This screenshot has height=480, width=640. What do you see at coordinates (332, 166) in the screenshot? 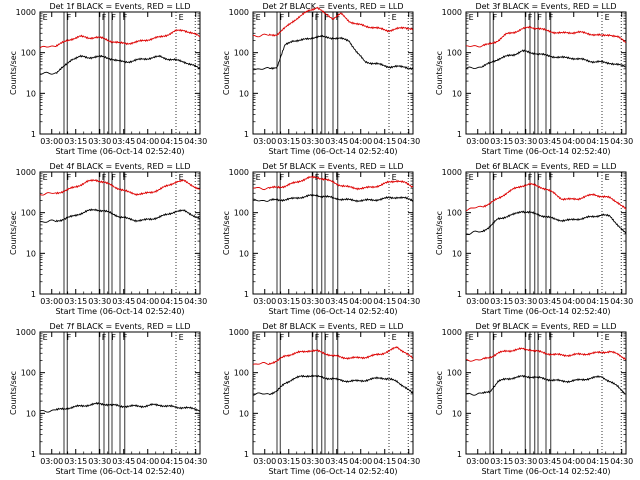
I see `chart-title: Det 5f BLACK = Events, RED = LLD` at bounding box center [332, 166].